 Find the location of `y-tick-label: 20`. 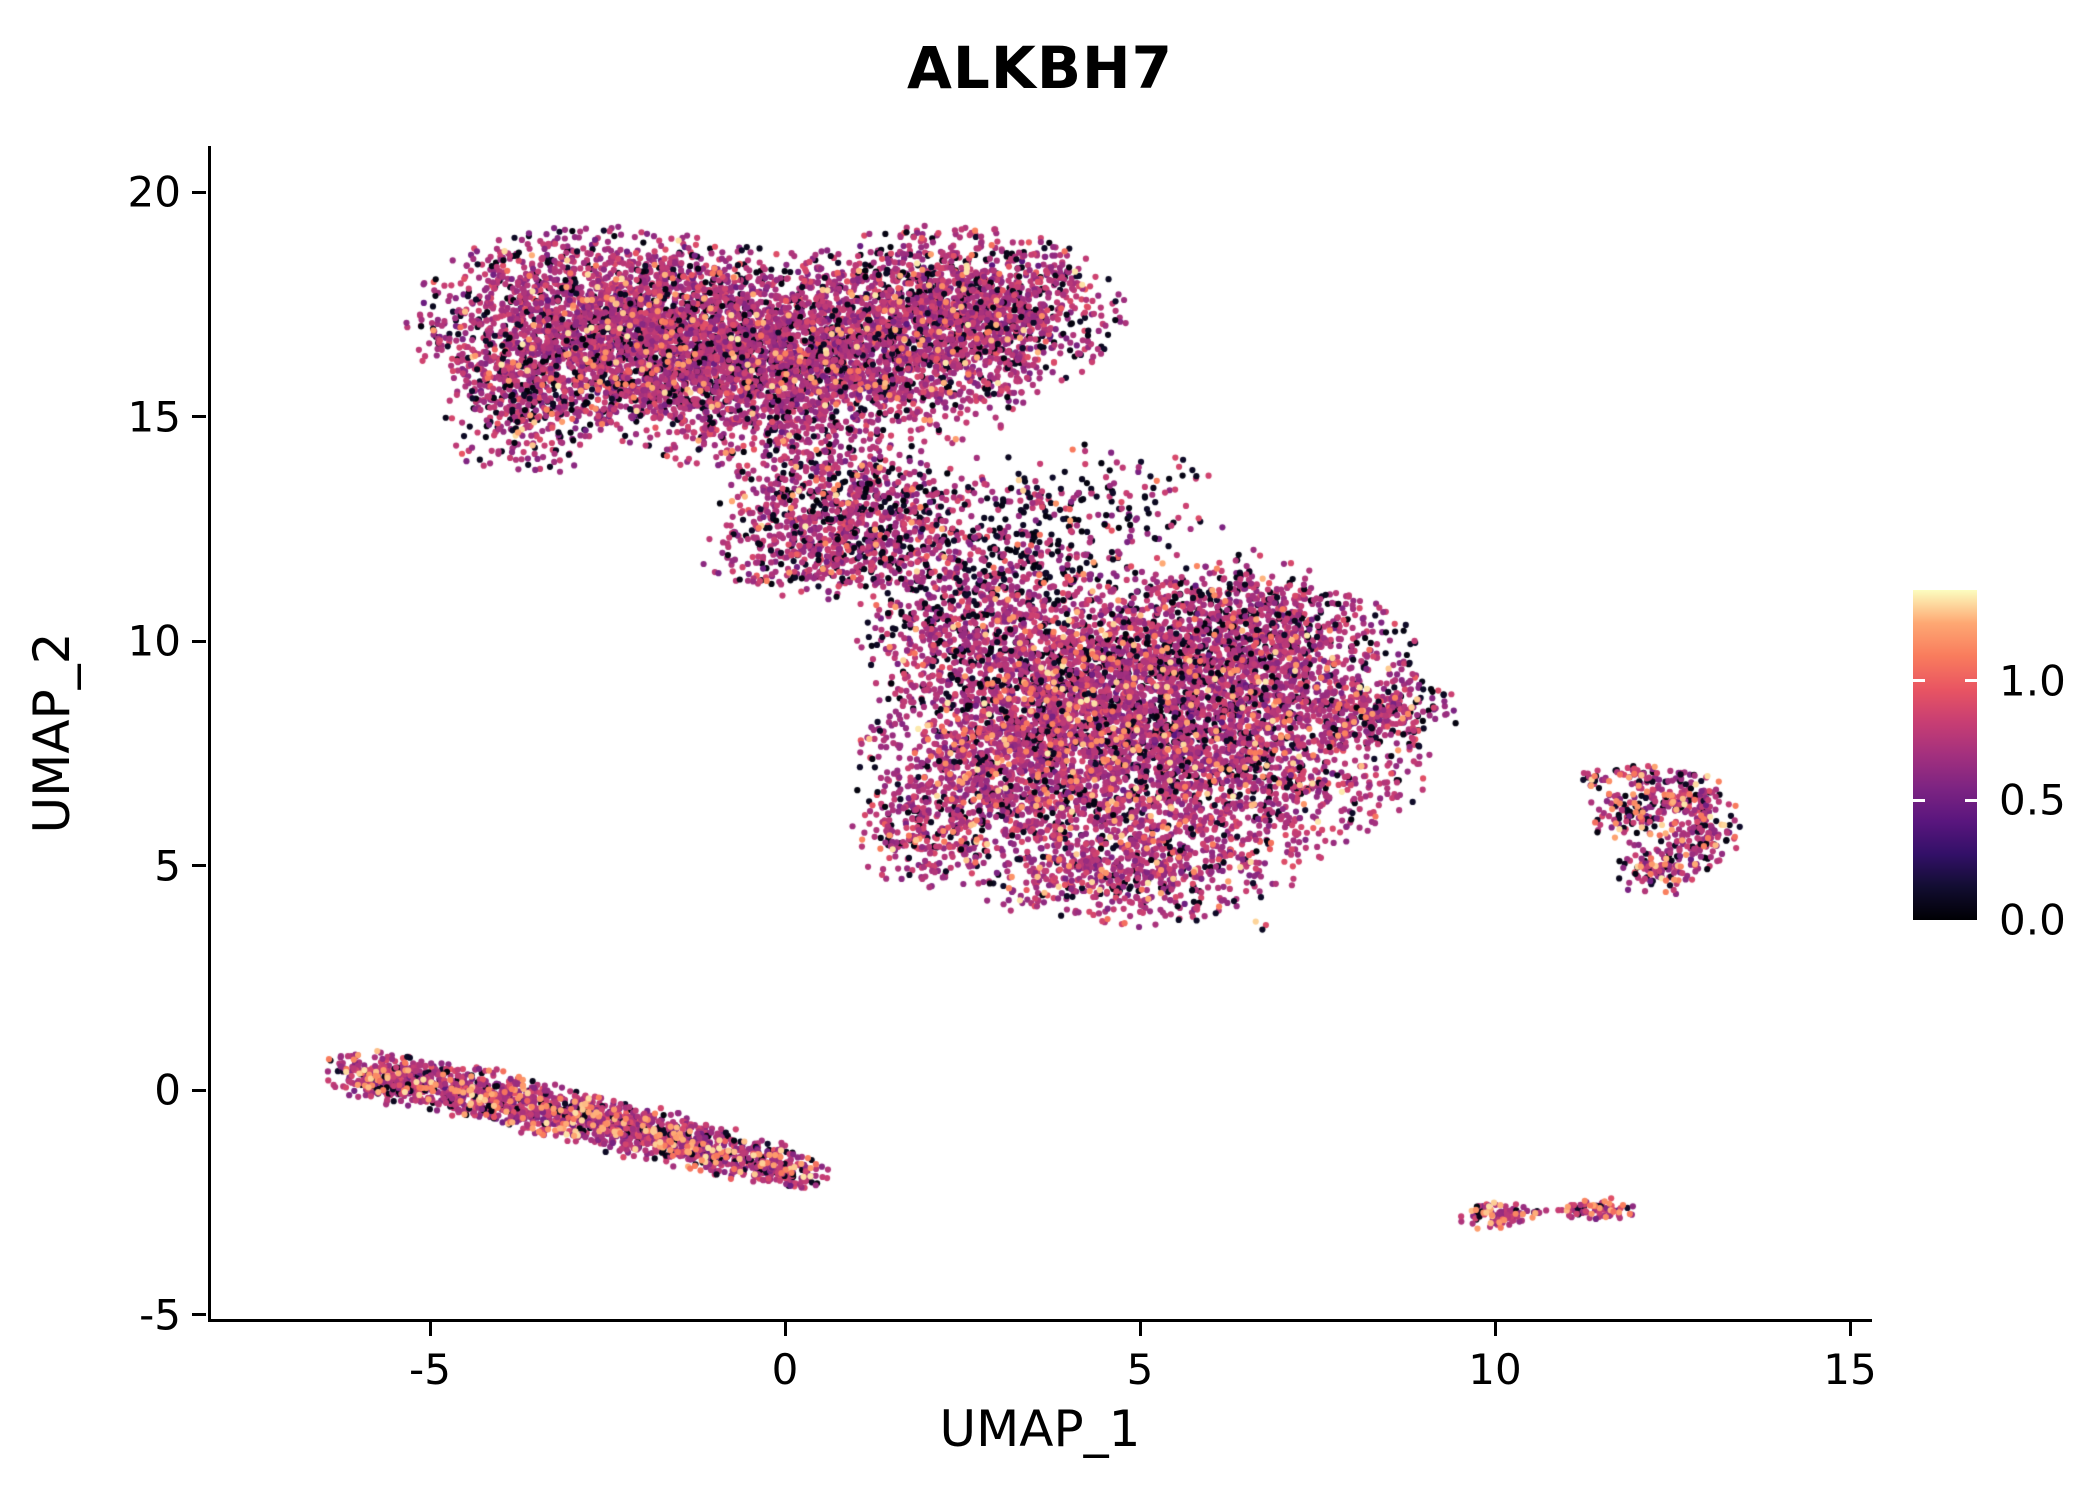

y-tick-label: 20 is located at coordinates (154, 192).